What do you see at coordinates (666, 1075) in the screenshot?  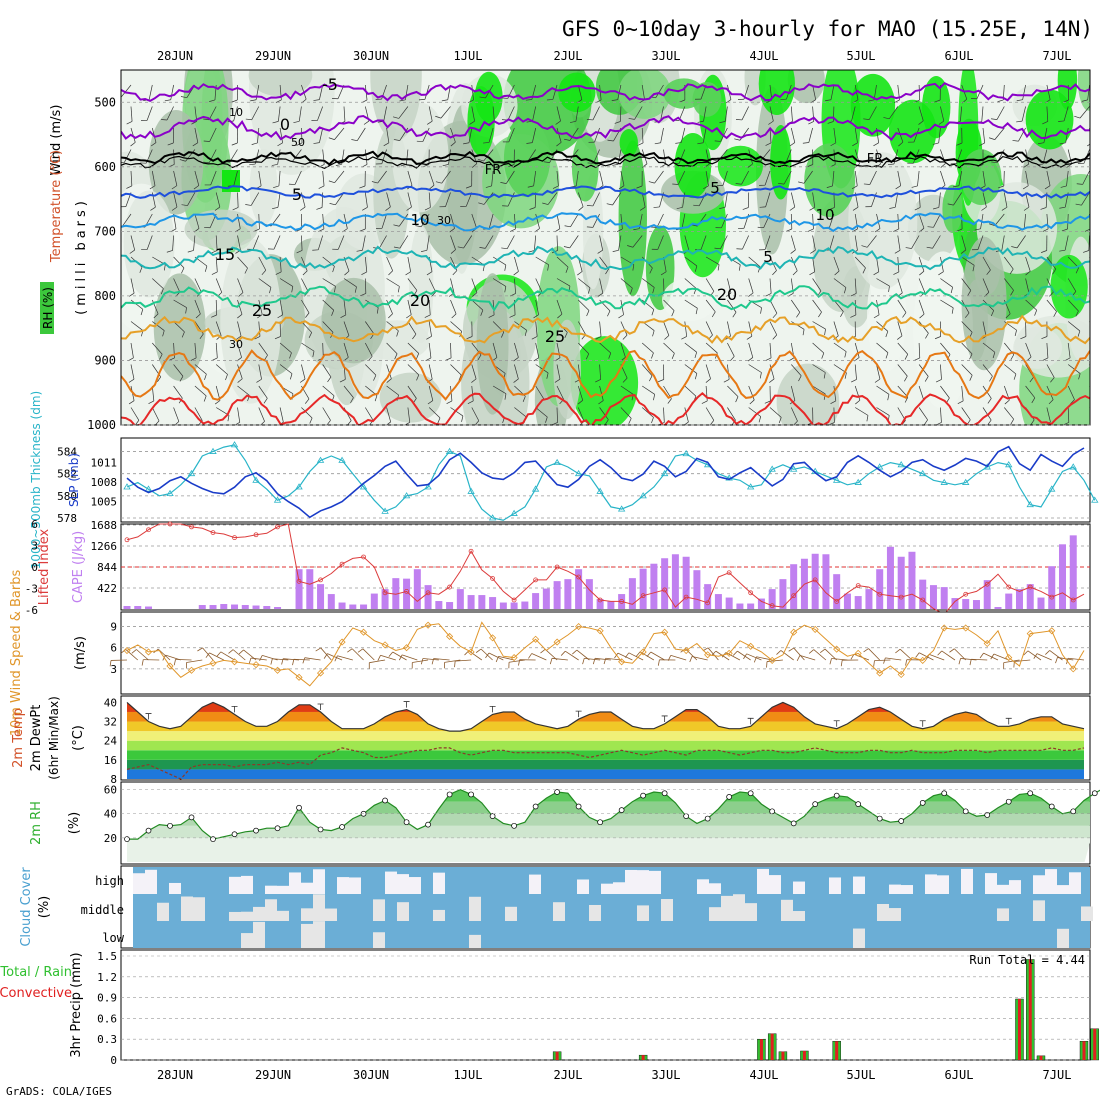 I see `date-label-bottom-3JUL: 3JUL` at bounding box center [666, 1075].